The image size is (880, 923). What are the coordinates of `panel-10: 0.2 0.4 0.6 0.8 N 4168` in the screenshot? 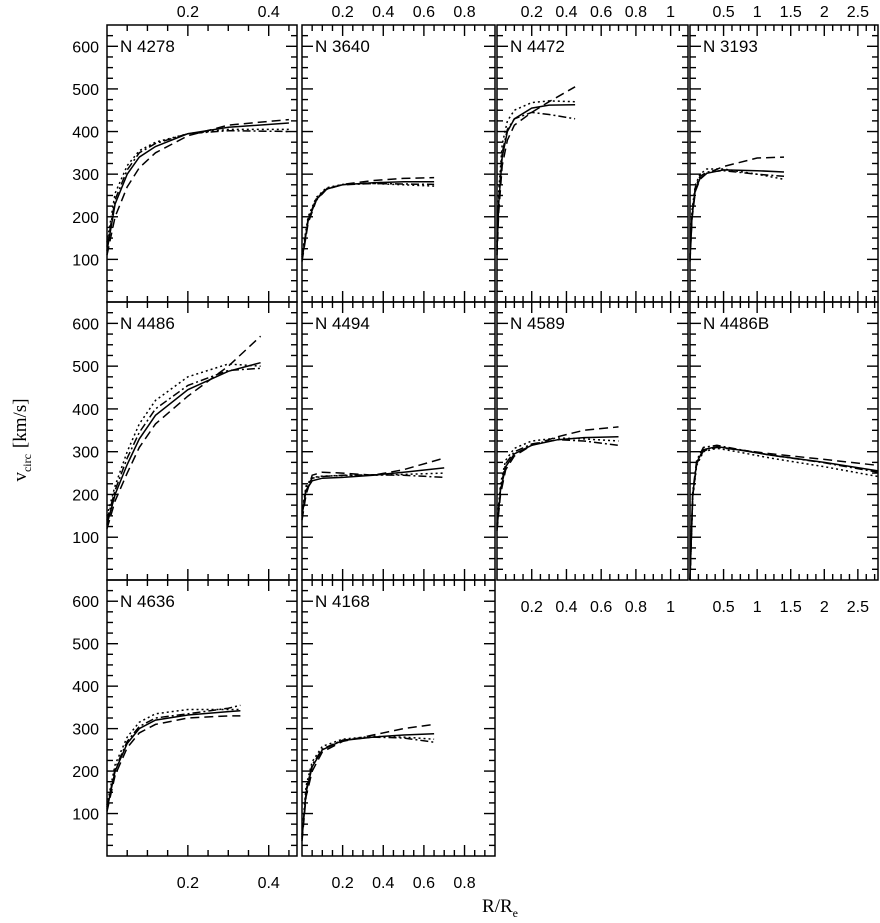 It's located at (398, 735).